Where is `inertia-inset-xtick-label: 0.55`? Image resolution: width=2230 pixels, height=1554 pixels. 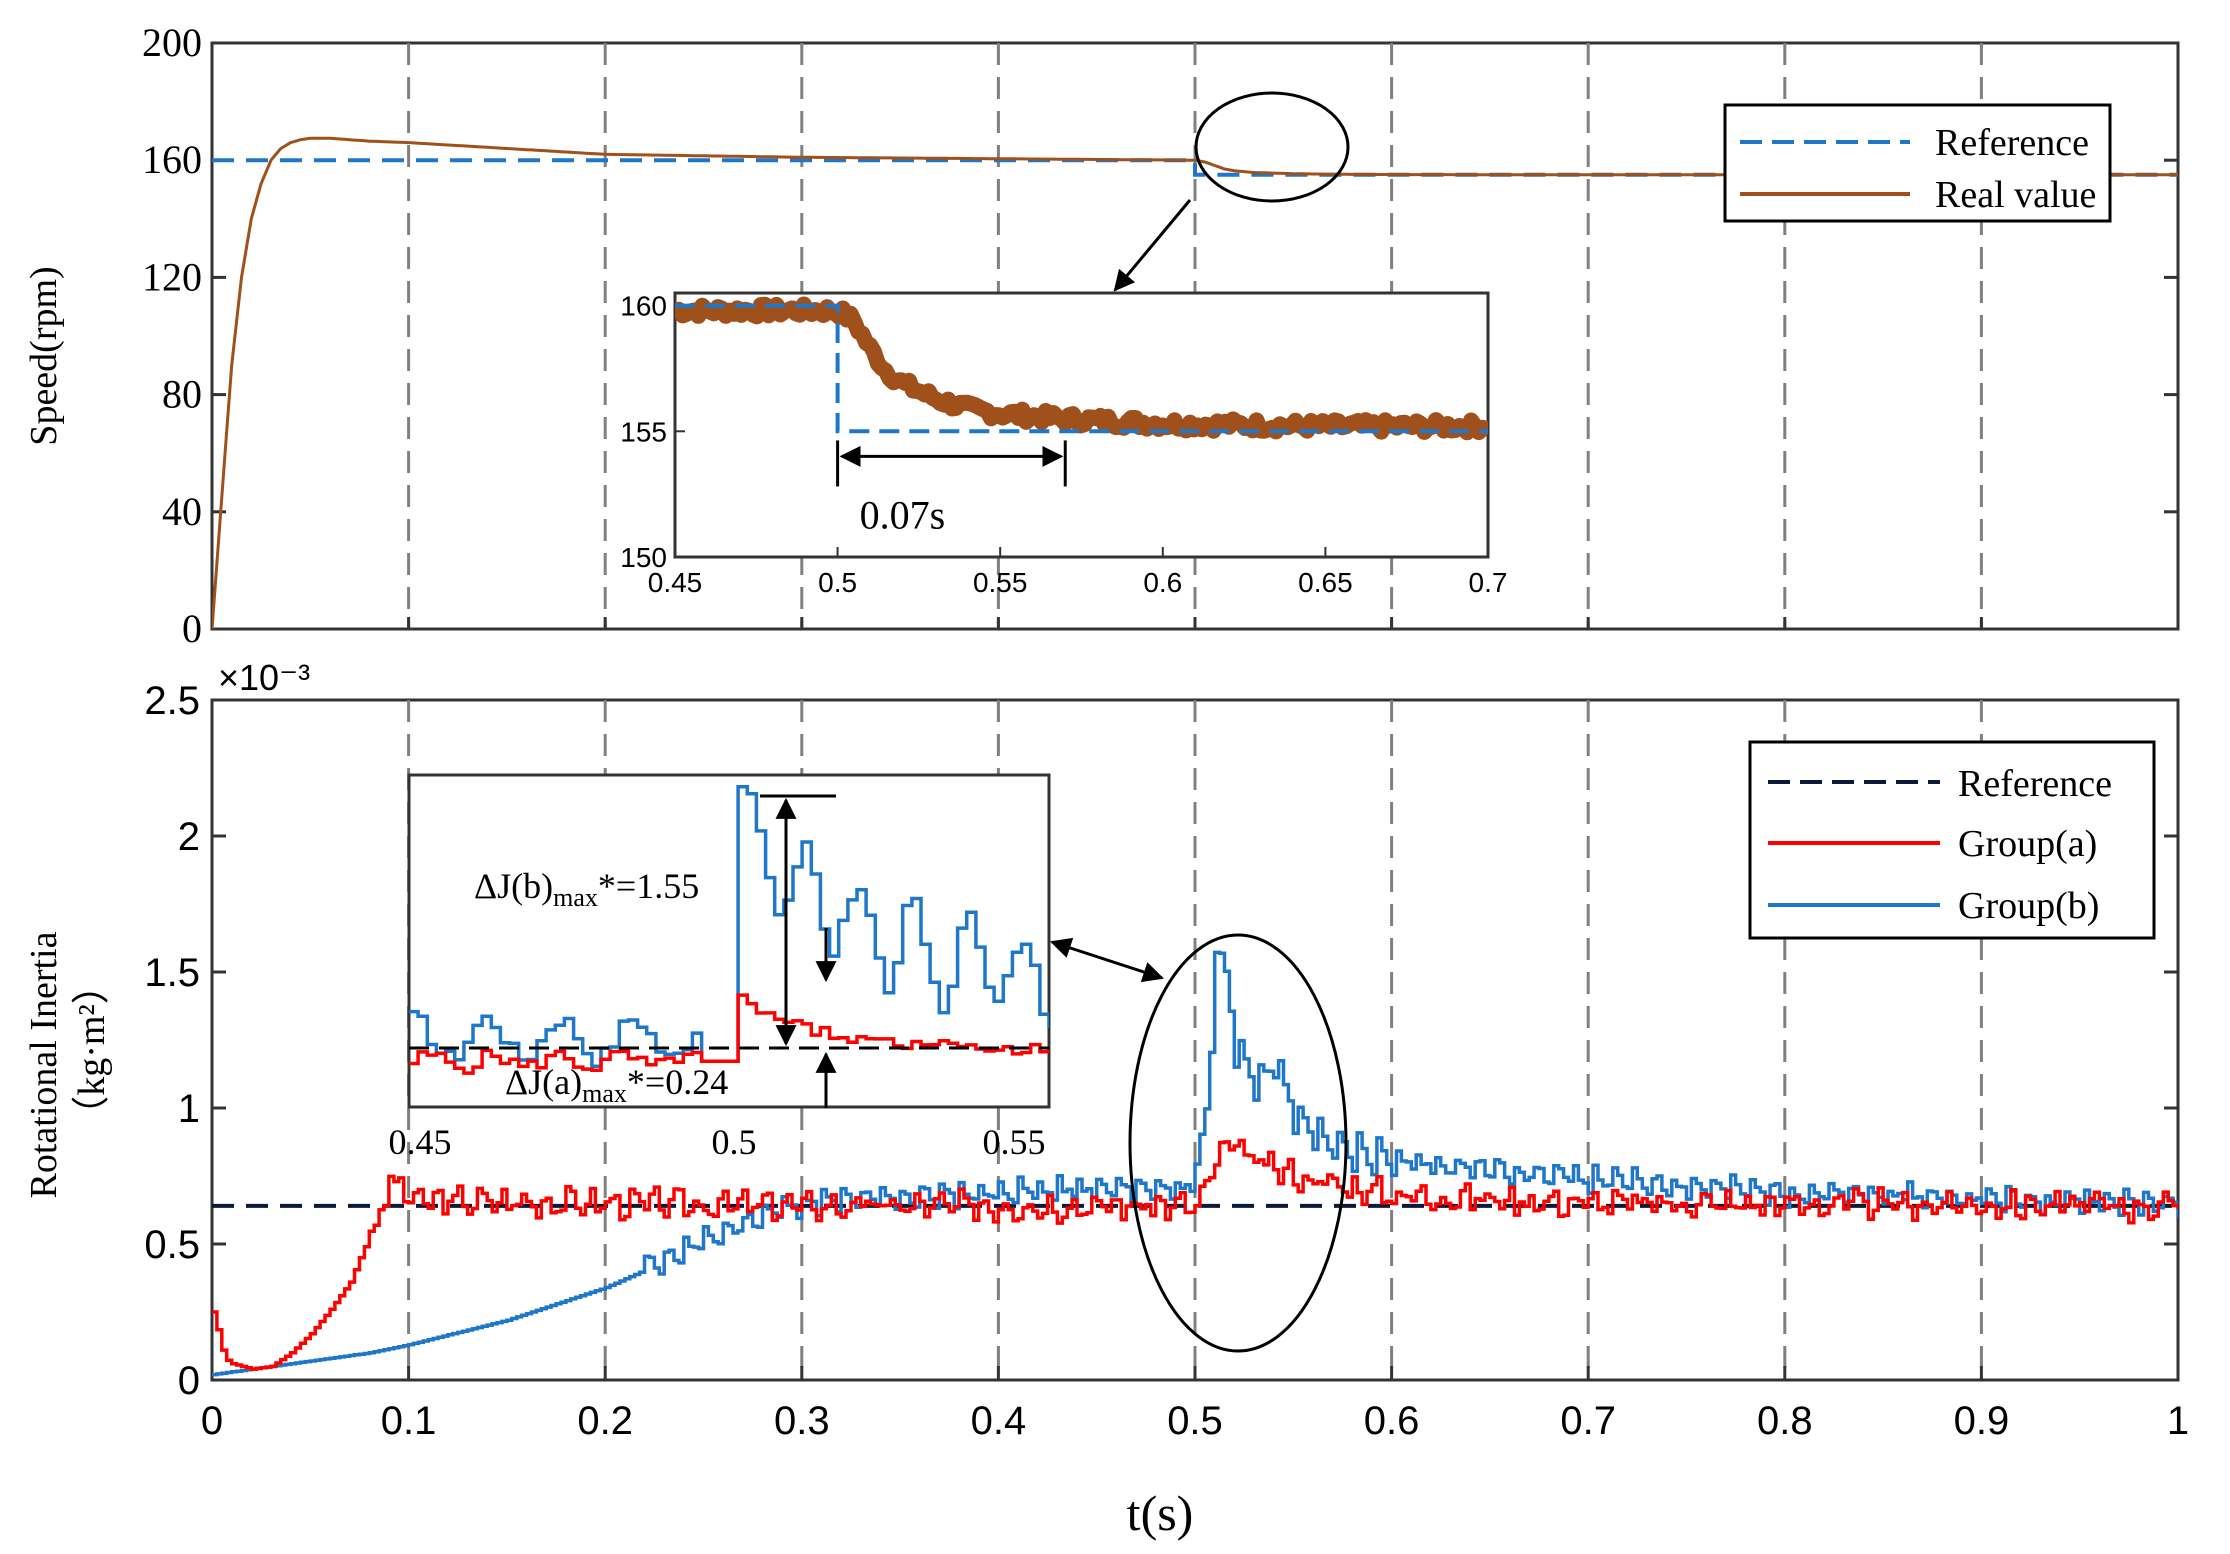 inertia-inset-xtick-label: 0.55 is located at coordinates (1014, 1142).